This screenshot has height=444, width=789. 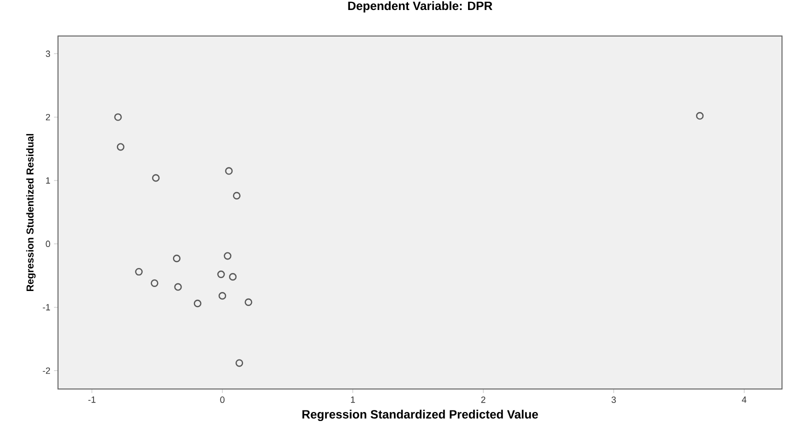 What do you see at coordinates (92, 399) in the screenshot?
I see `x-tick-label: -1` at bounding box center [92, 399].